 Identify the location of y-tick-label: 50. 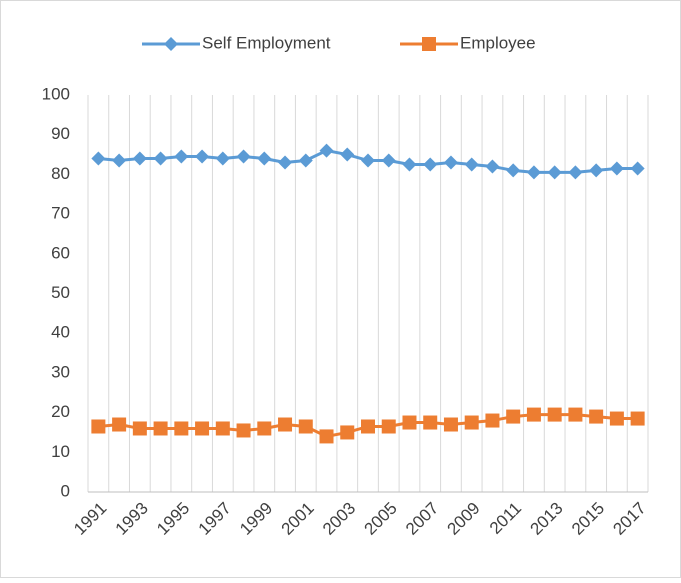
(60, 292).